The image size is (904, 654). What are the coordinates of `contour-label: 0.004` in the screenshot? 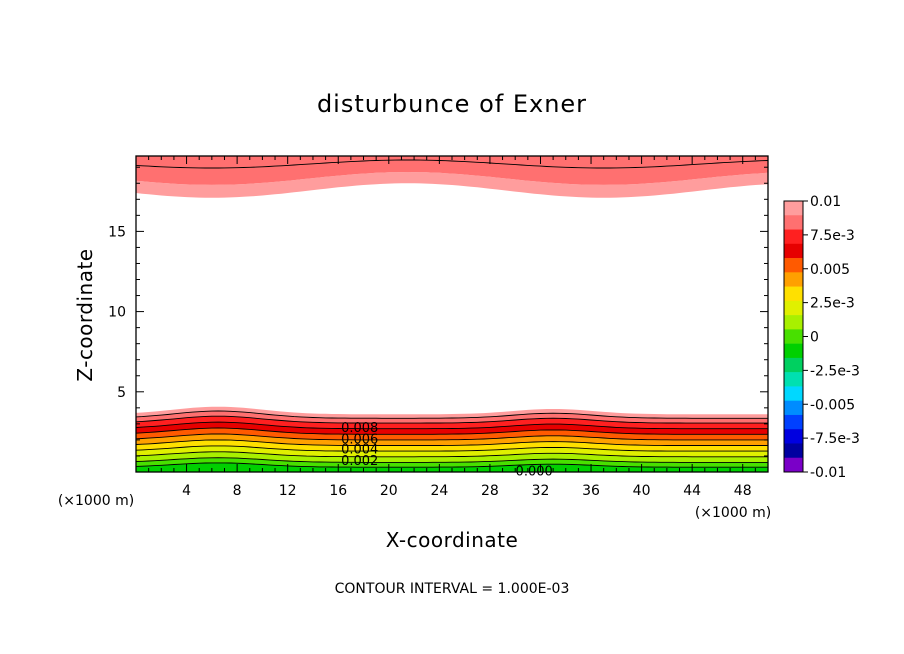 It's located at (359, 450).